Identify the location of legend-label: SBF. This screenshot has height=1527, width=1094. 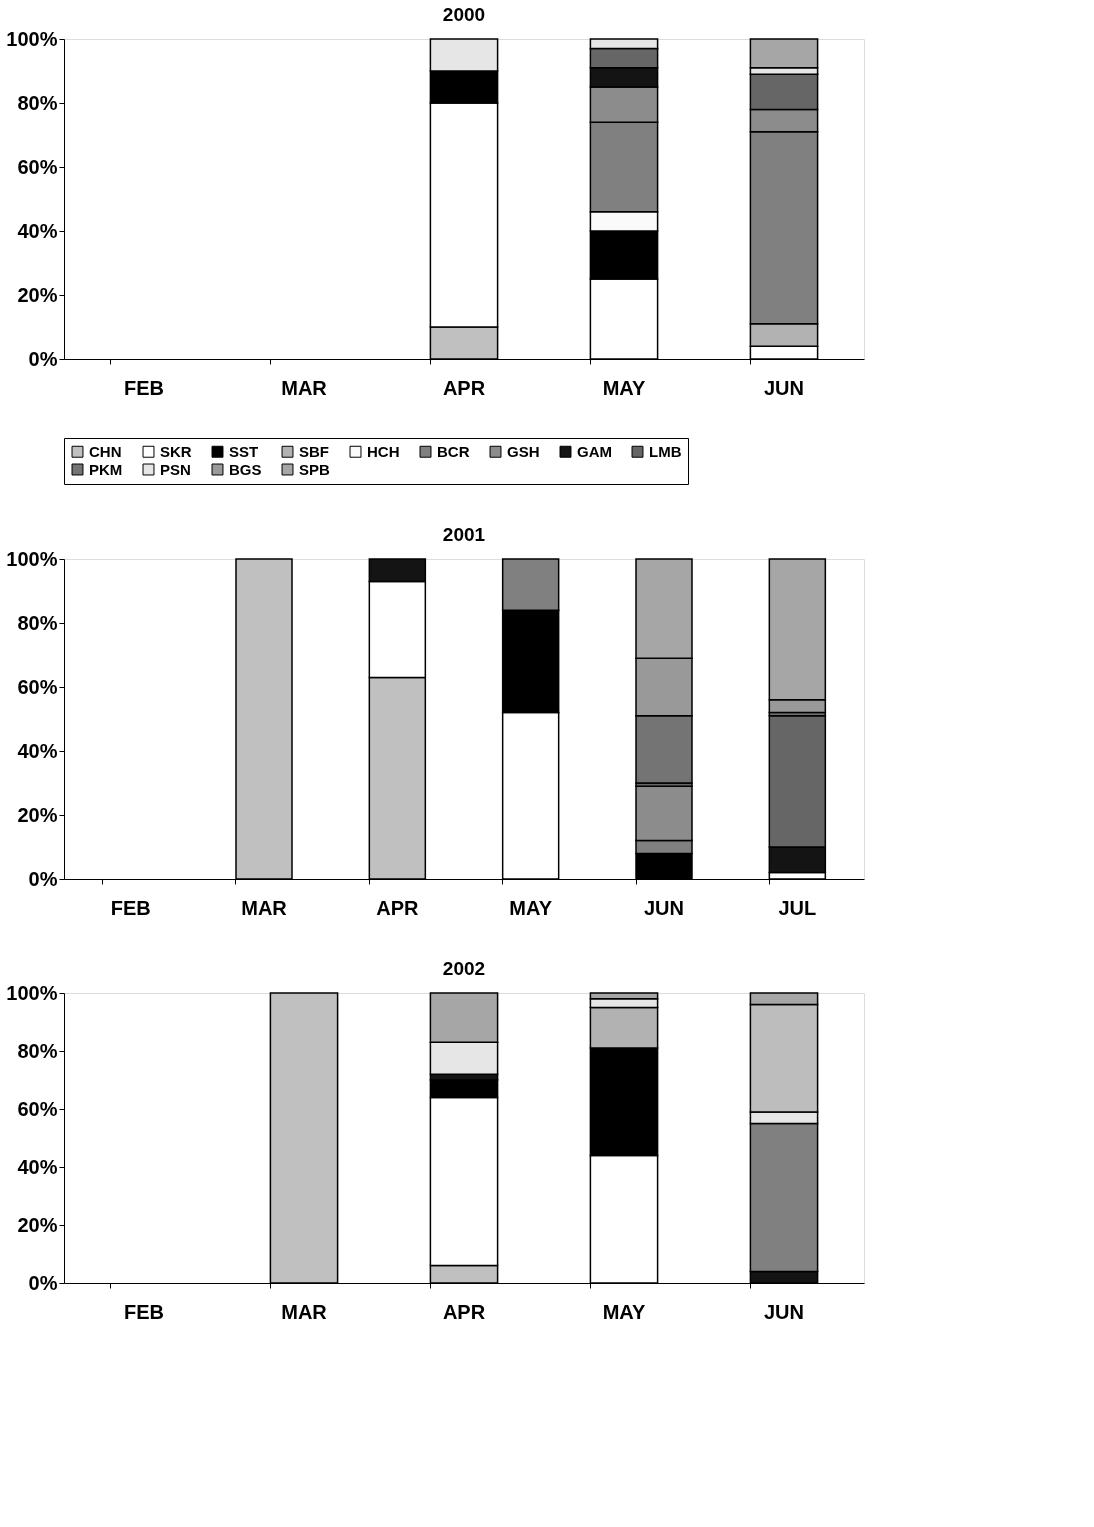
(314, 451).